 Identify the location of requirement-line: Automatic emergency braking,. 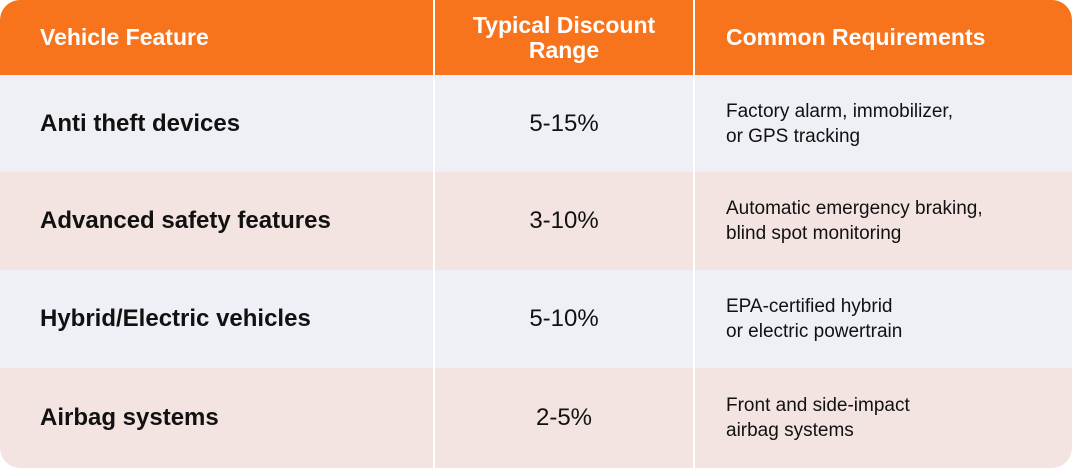
(854, 208).